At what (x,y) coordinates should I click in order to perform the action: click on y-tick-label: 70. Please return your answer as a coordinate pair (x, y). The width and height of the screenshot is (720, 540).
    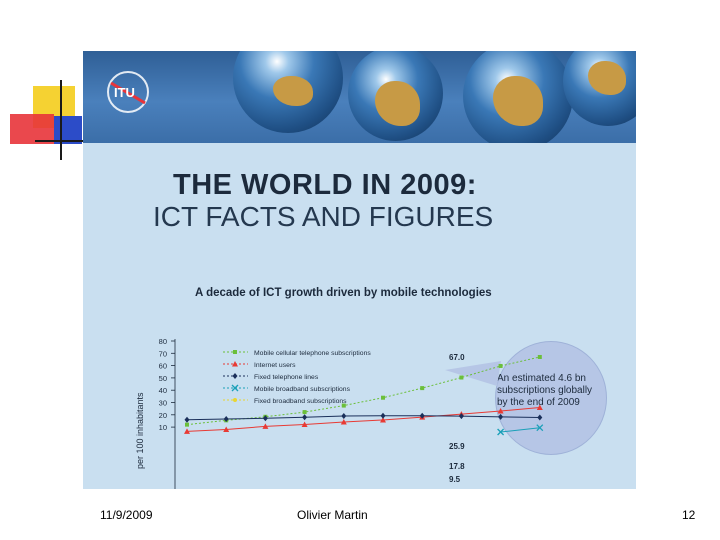
    Looking at the image, I should click on (163, 353).